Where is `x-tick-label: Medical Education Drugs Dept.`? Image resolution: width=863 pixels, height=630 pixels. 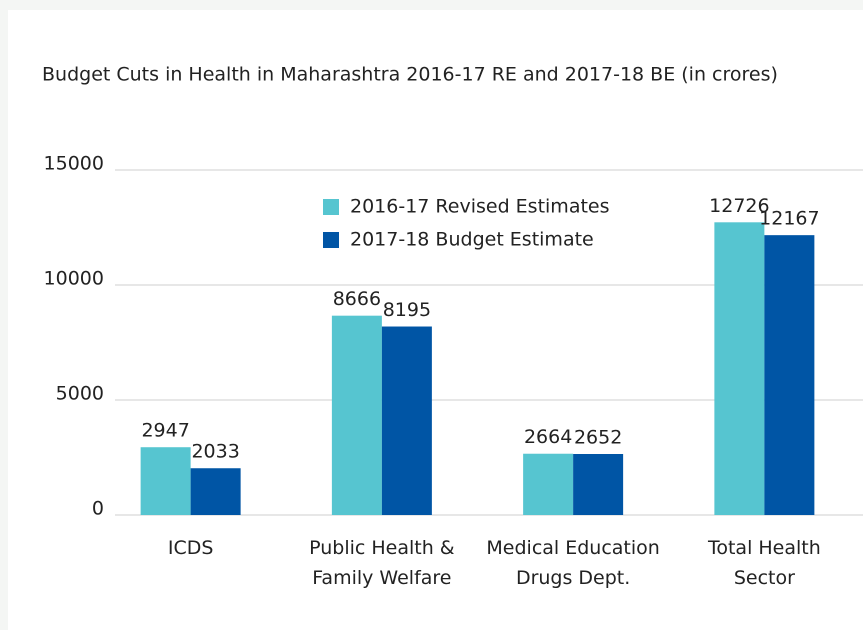
x-tick-label: Medical Education Drugs Dept. is located at coordinates (572, 563).